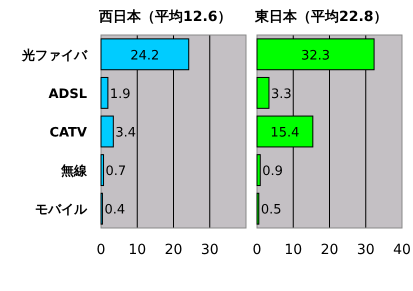 This screenshot has width=413, height=291. I want to click on data-label: 0.9, so click(272, 172).